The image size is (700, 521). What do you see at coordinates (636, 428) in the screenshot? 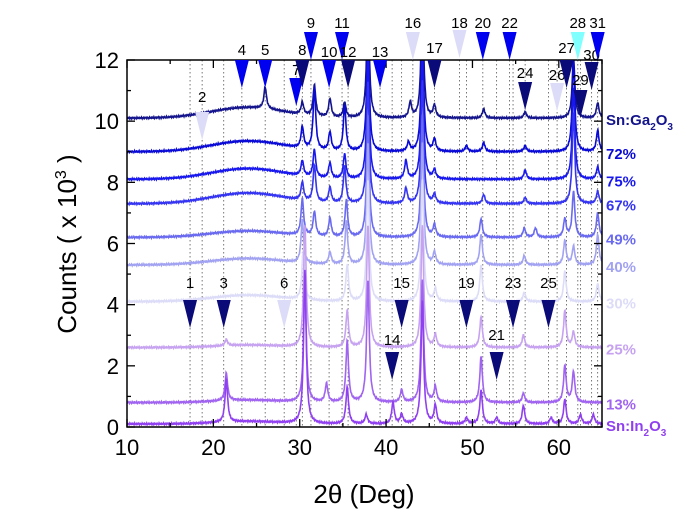
I see `series-label: Sn:In2O3` at bounding box center [636, 428].